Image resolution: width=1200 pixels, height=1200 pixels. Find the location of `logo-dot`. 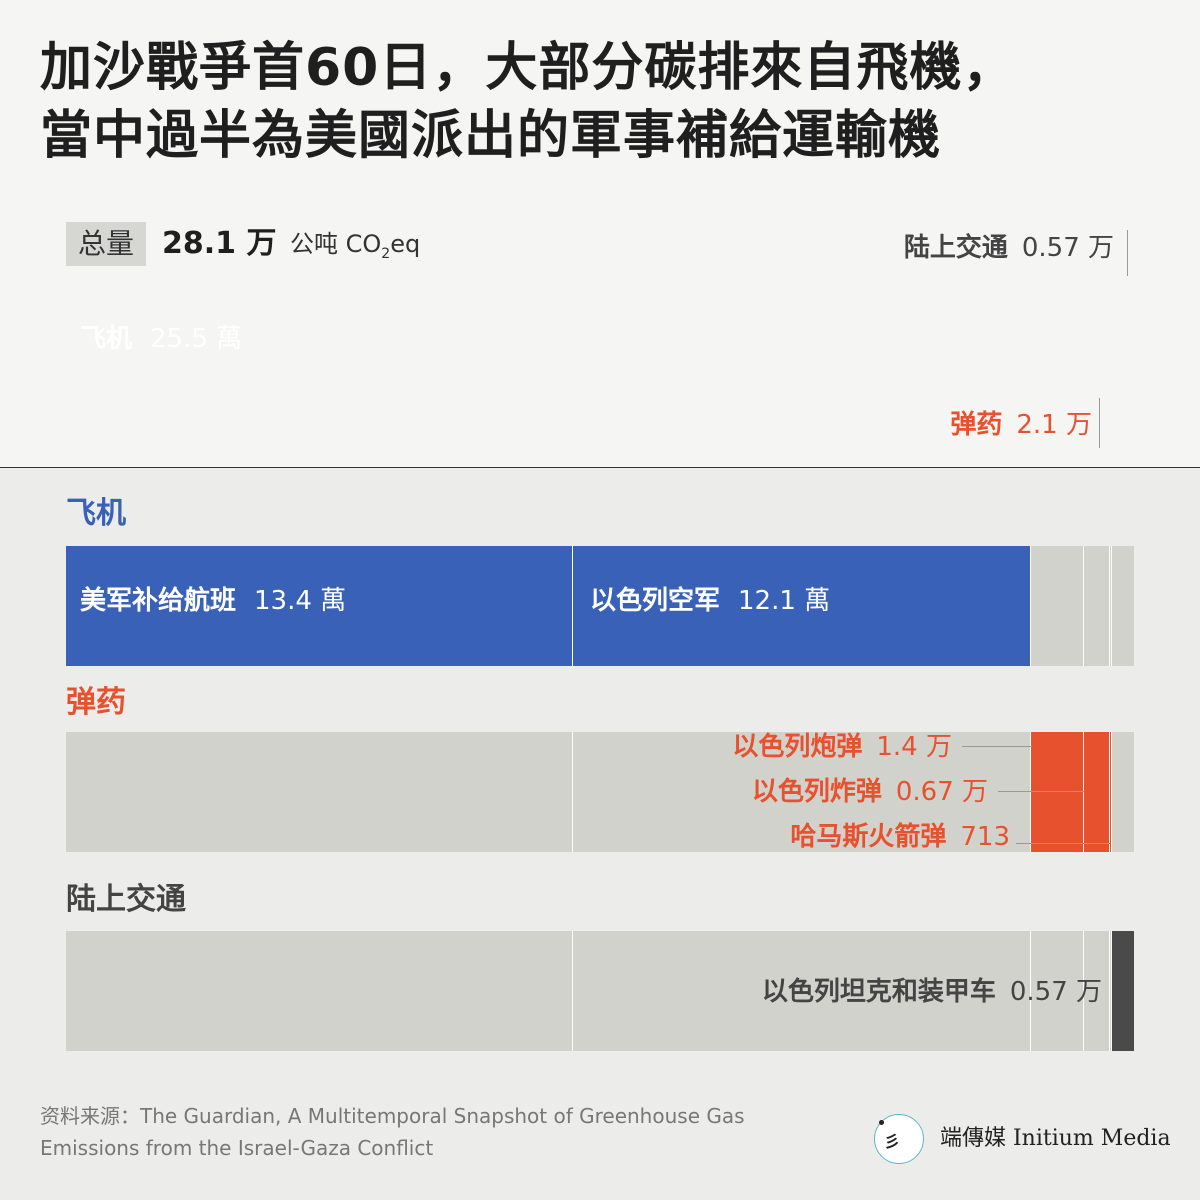

logo-dot is located at coordinates (881, 1122).